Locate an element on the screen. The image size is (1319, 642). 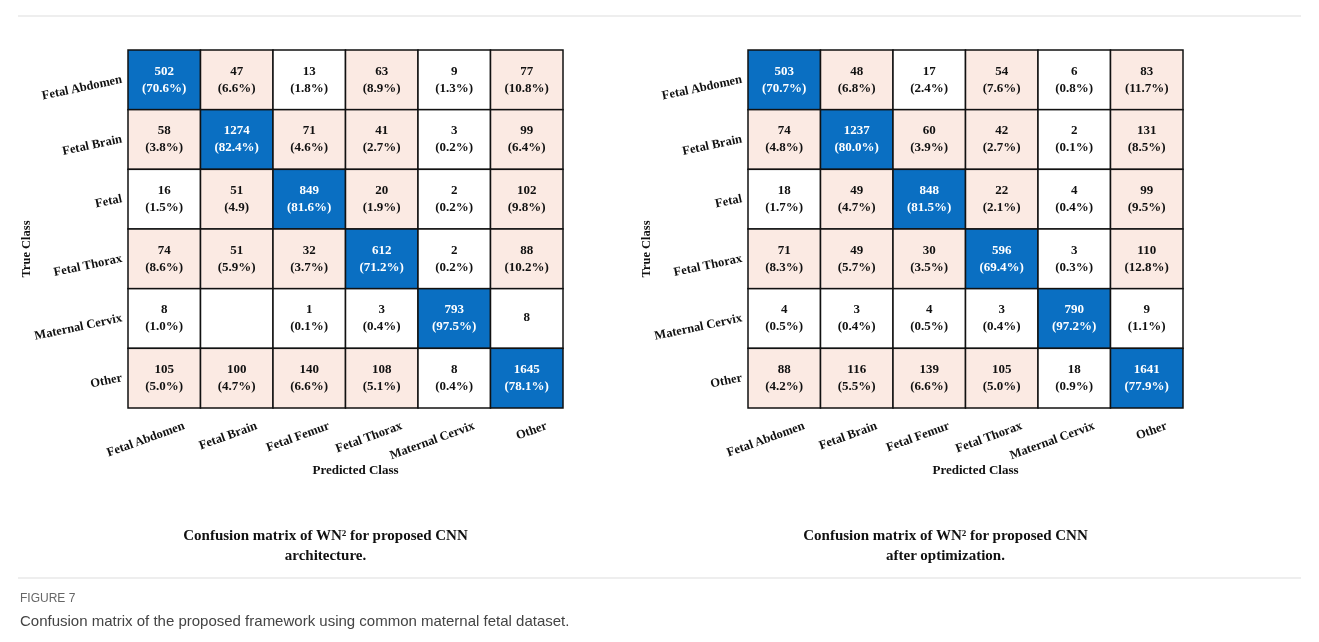
y-tick-label: Fetal Abdomen is located at coordinates (702, 87).